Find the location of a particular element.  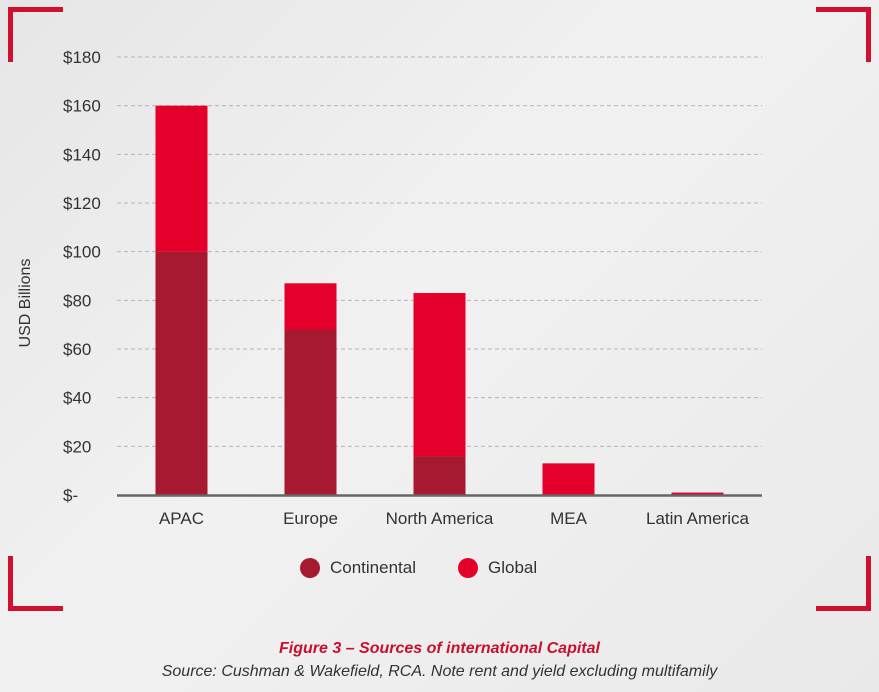

y-tick-label: $160 is located at coordinates (82, 106).